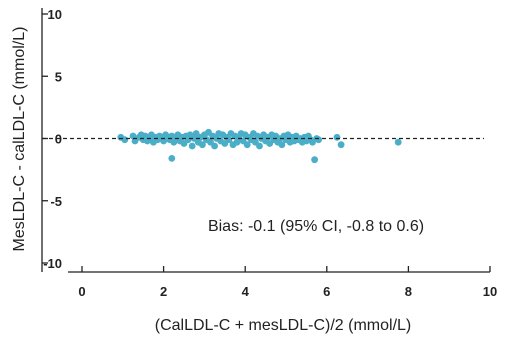 The width and height of the screenshot is (507, 342). Describe the element at coordinates (316, 226) in the screenshot. I see `bias-annotation: Bias: -0.1 (95% CI, -0.8 to 0.6)` at that location.